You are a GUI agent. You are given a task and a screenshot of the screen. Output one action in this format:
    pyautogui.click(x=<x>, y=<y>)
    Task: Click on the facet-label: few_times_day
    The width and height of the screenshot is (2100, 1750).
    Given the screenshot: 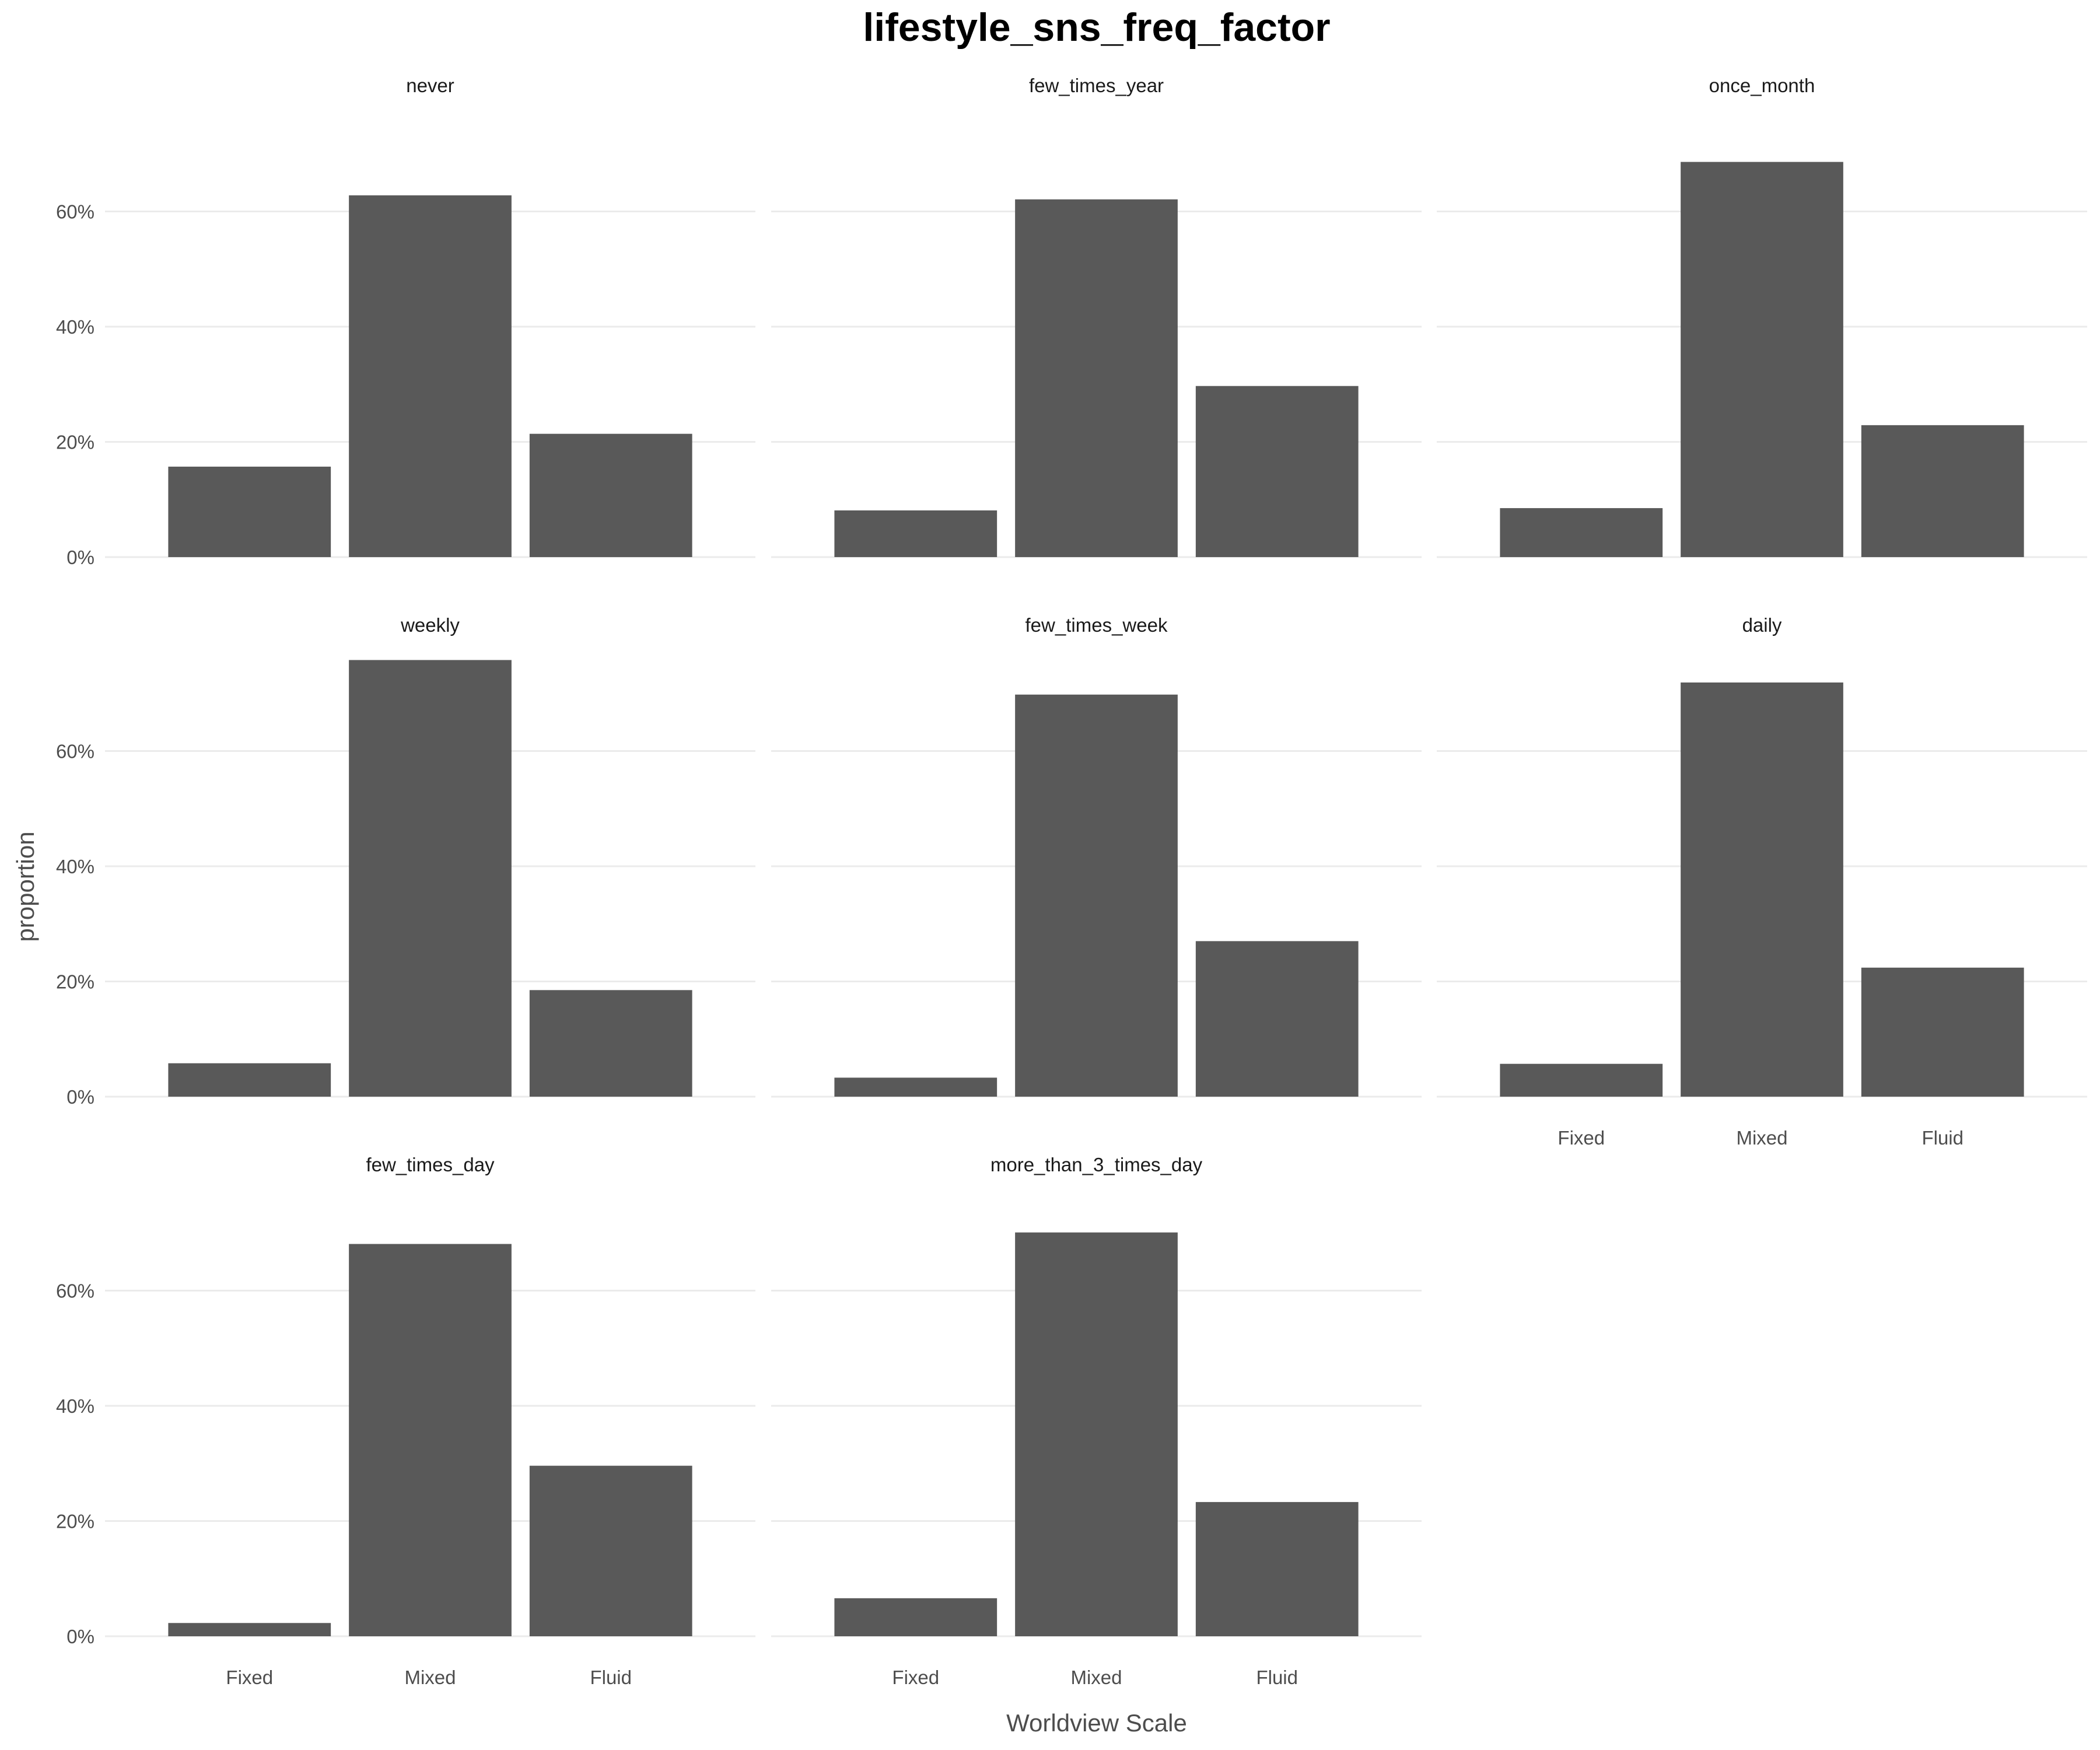 What is the action you would take?
    pyautogui.click(x=430, y=1164)
    